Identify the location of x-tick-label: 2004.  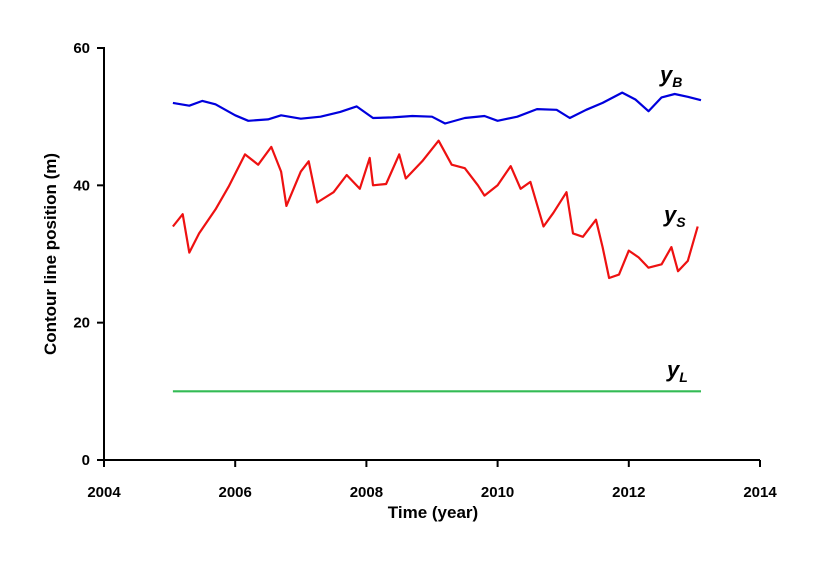
(104, 492).